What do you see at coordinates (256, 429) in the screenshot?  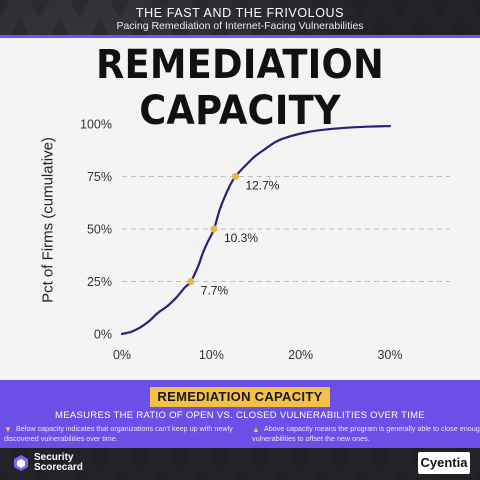 I see `thumbs-up-icon: ▲` at bounding box center [256, 429].